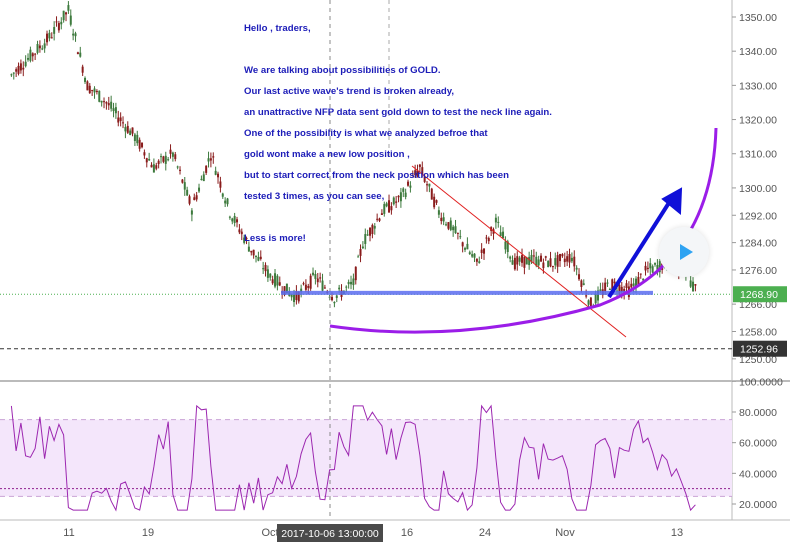 This screenshot has width=790, height=552. Describe the element at coordinates (275, 238) in the screenshot. I see `note-closing: Less is more!` at that location.